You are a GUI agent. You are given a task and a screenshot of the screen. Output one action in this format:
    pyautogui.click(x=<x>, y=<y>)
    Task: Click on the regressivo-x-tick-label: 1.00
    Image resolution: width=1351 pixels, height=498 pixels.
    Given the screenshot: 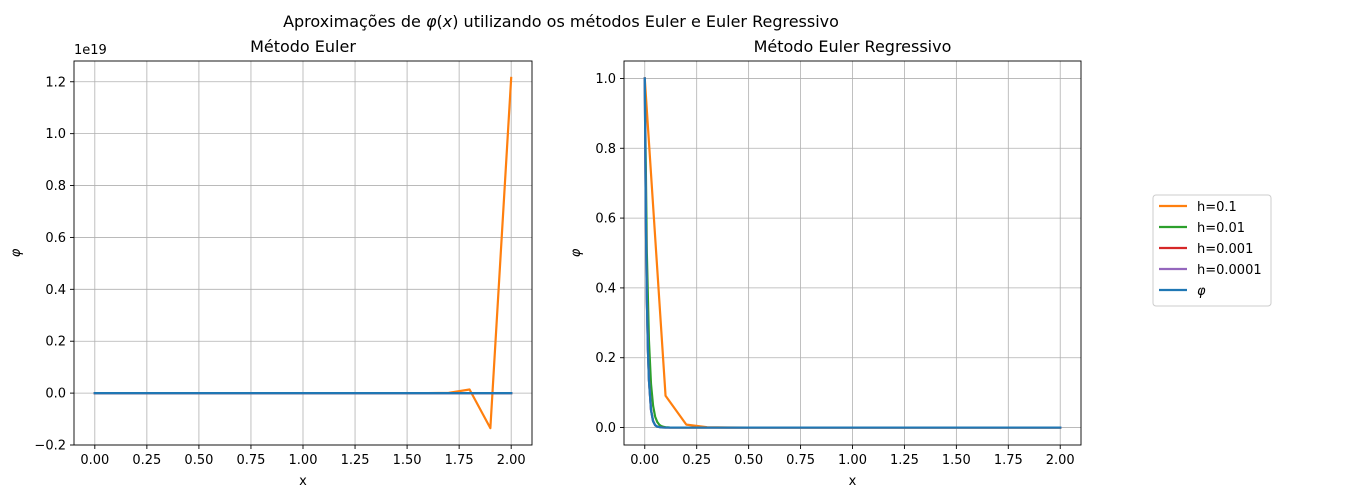 What is the action you would take?
    pyautogui.click(x=852, y=460)
    